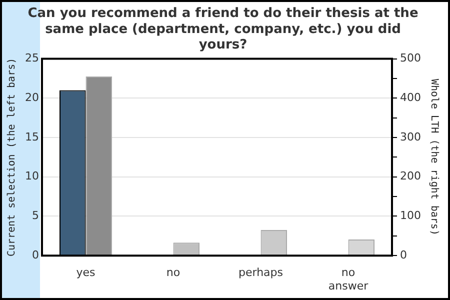  I want to click on y-tick-label: 20, so click(31, 97).